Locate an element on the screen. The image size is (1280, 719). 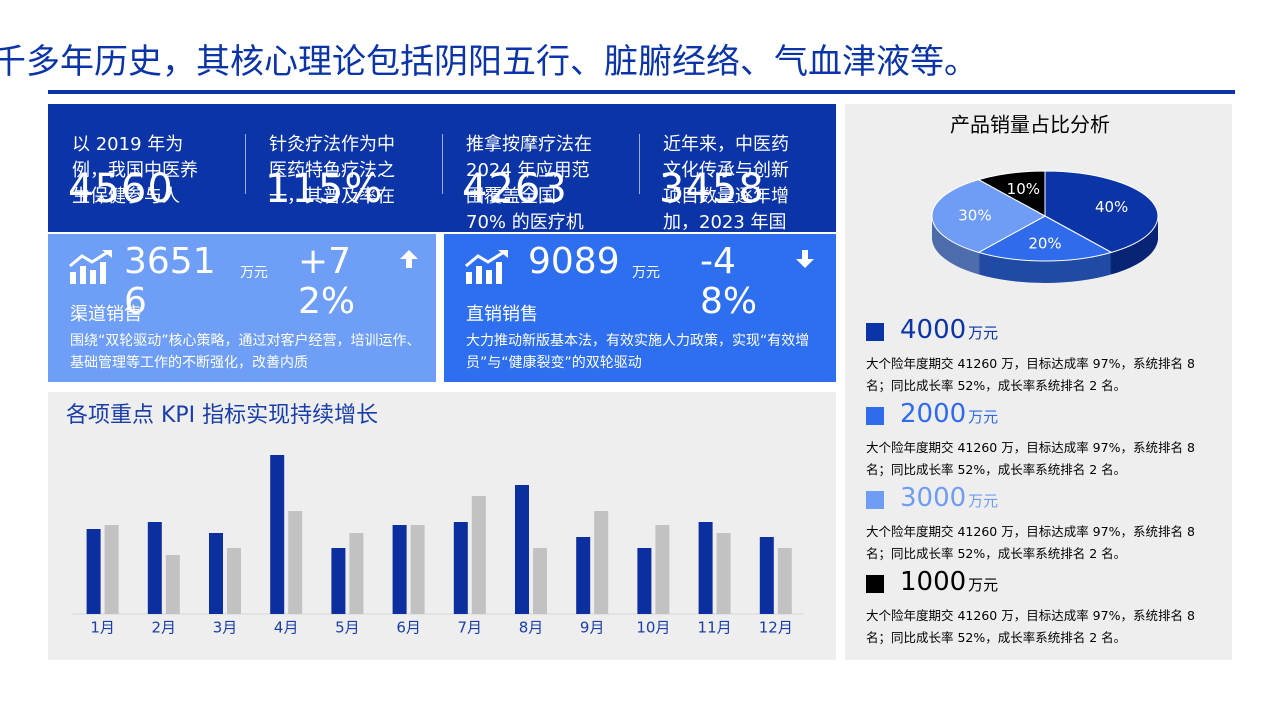
slice-label: 10% is located at coordinates (1023, 189).